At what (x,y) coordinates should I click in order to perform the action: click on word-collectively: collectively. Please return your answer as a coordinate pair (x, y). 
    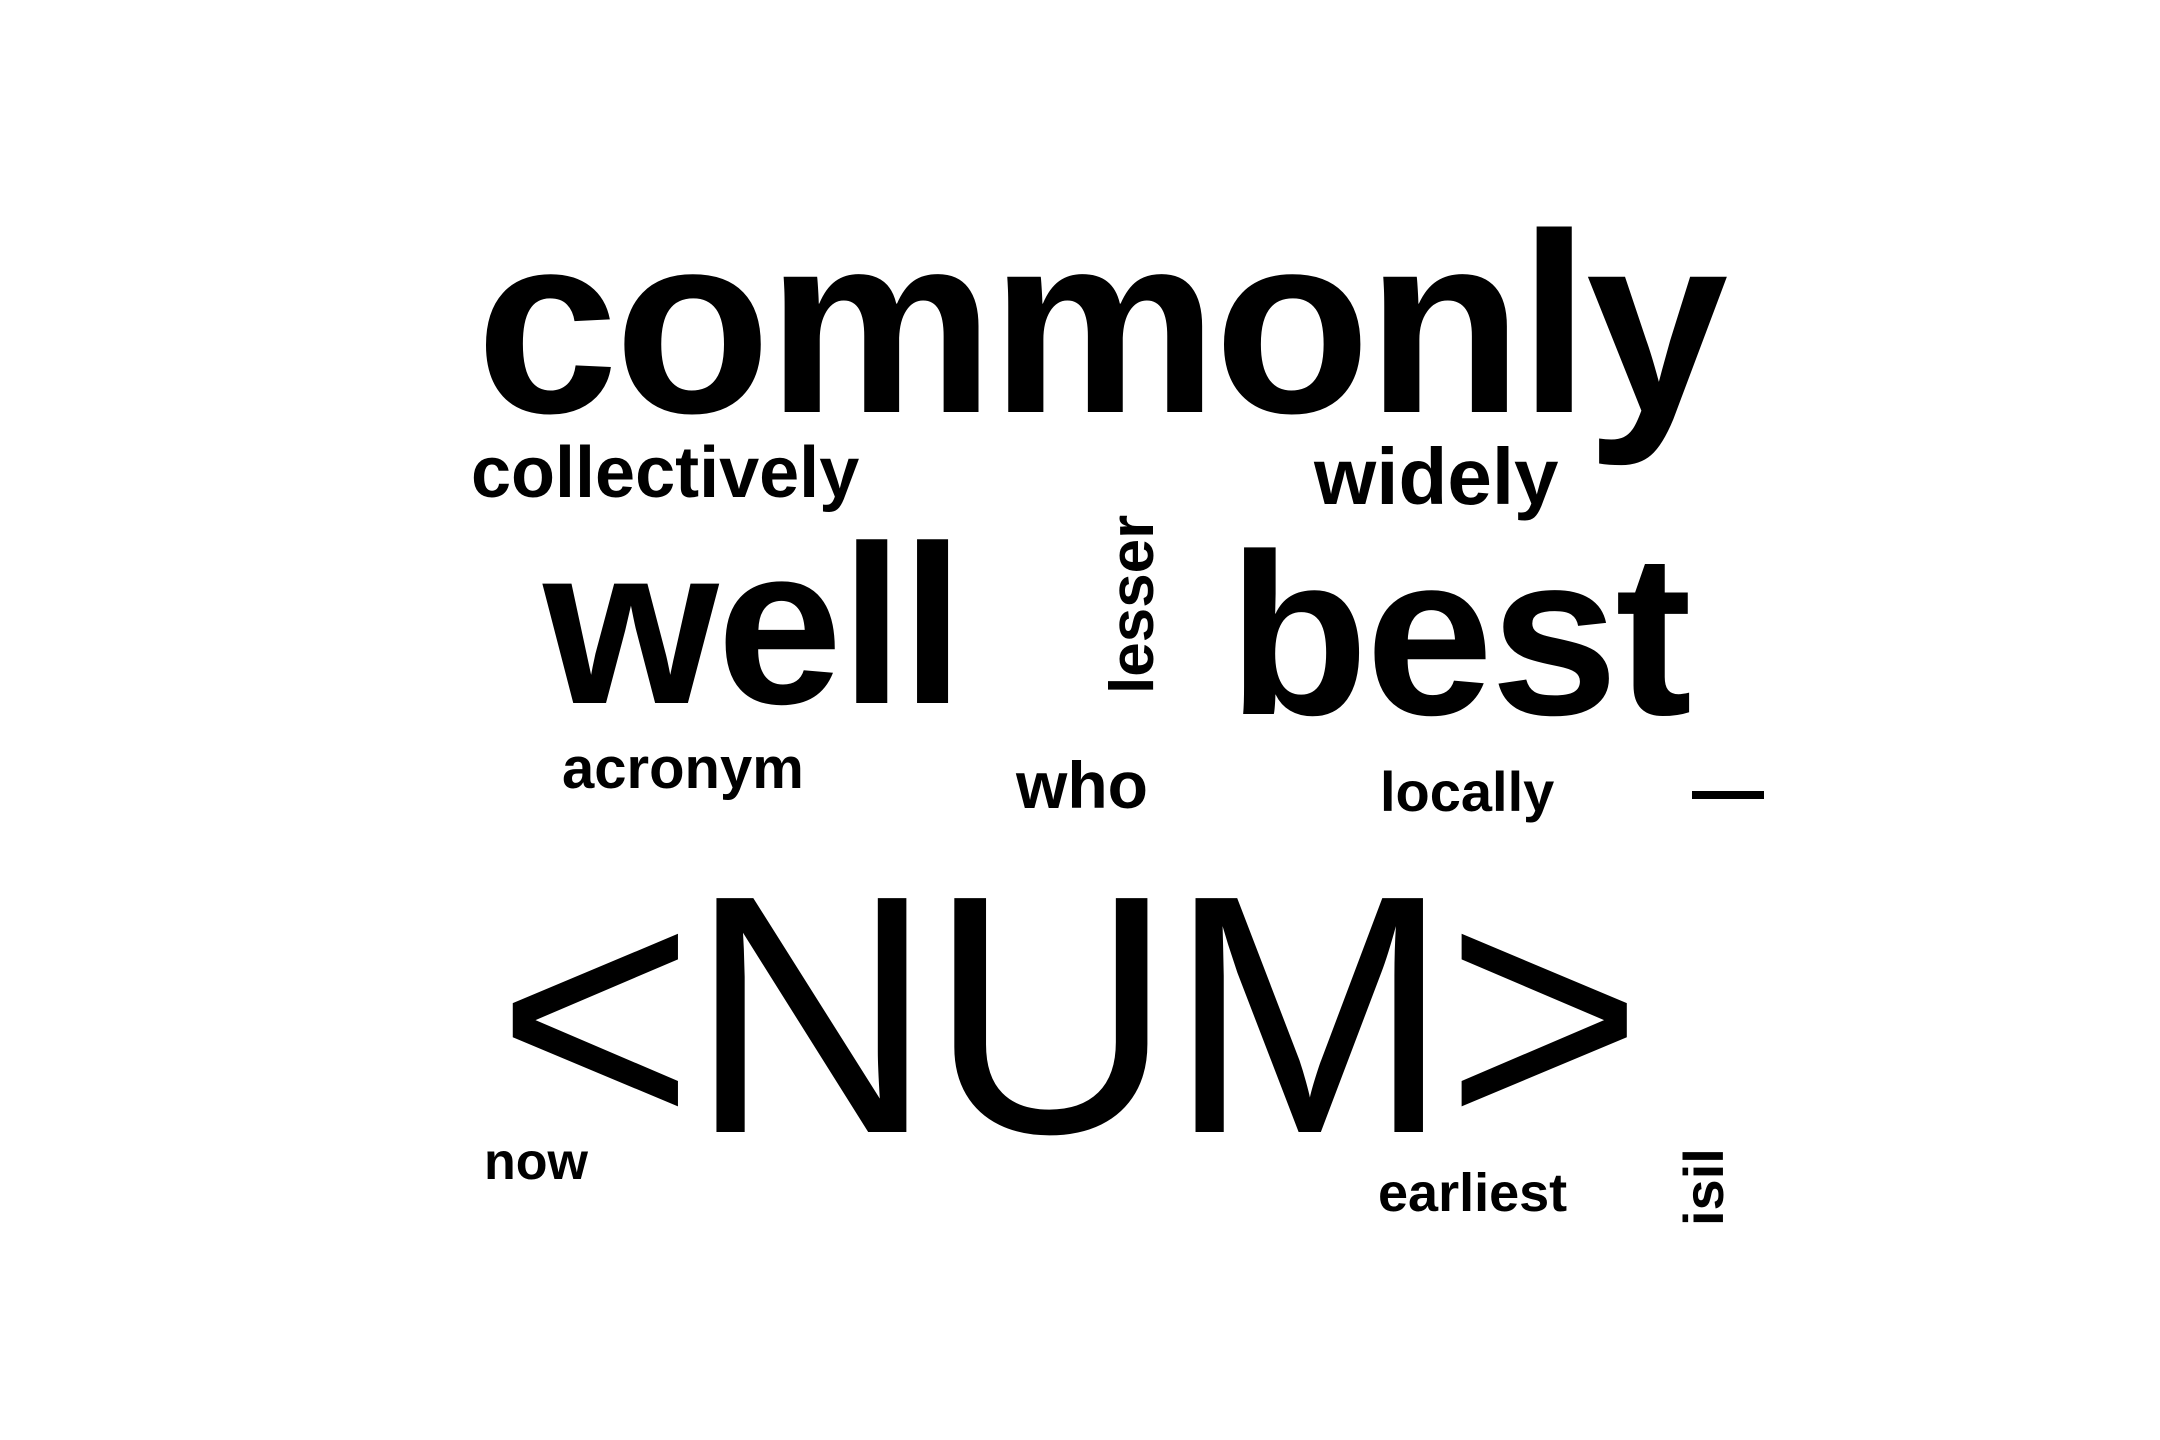
    Looking at the image, I should click on (665, 473).